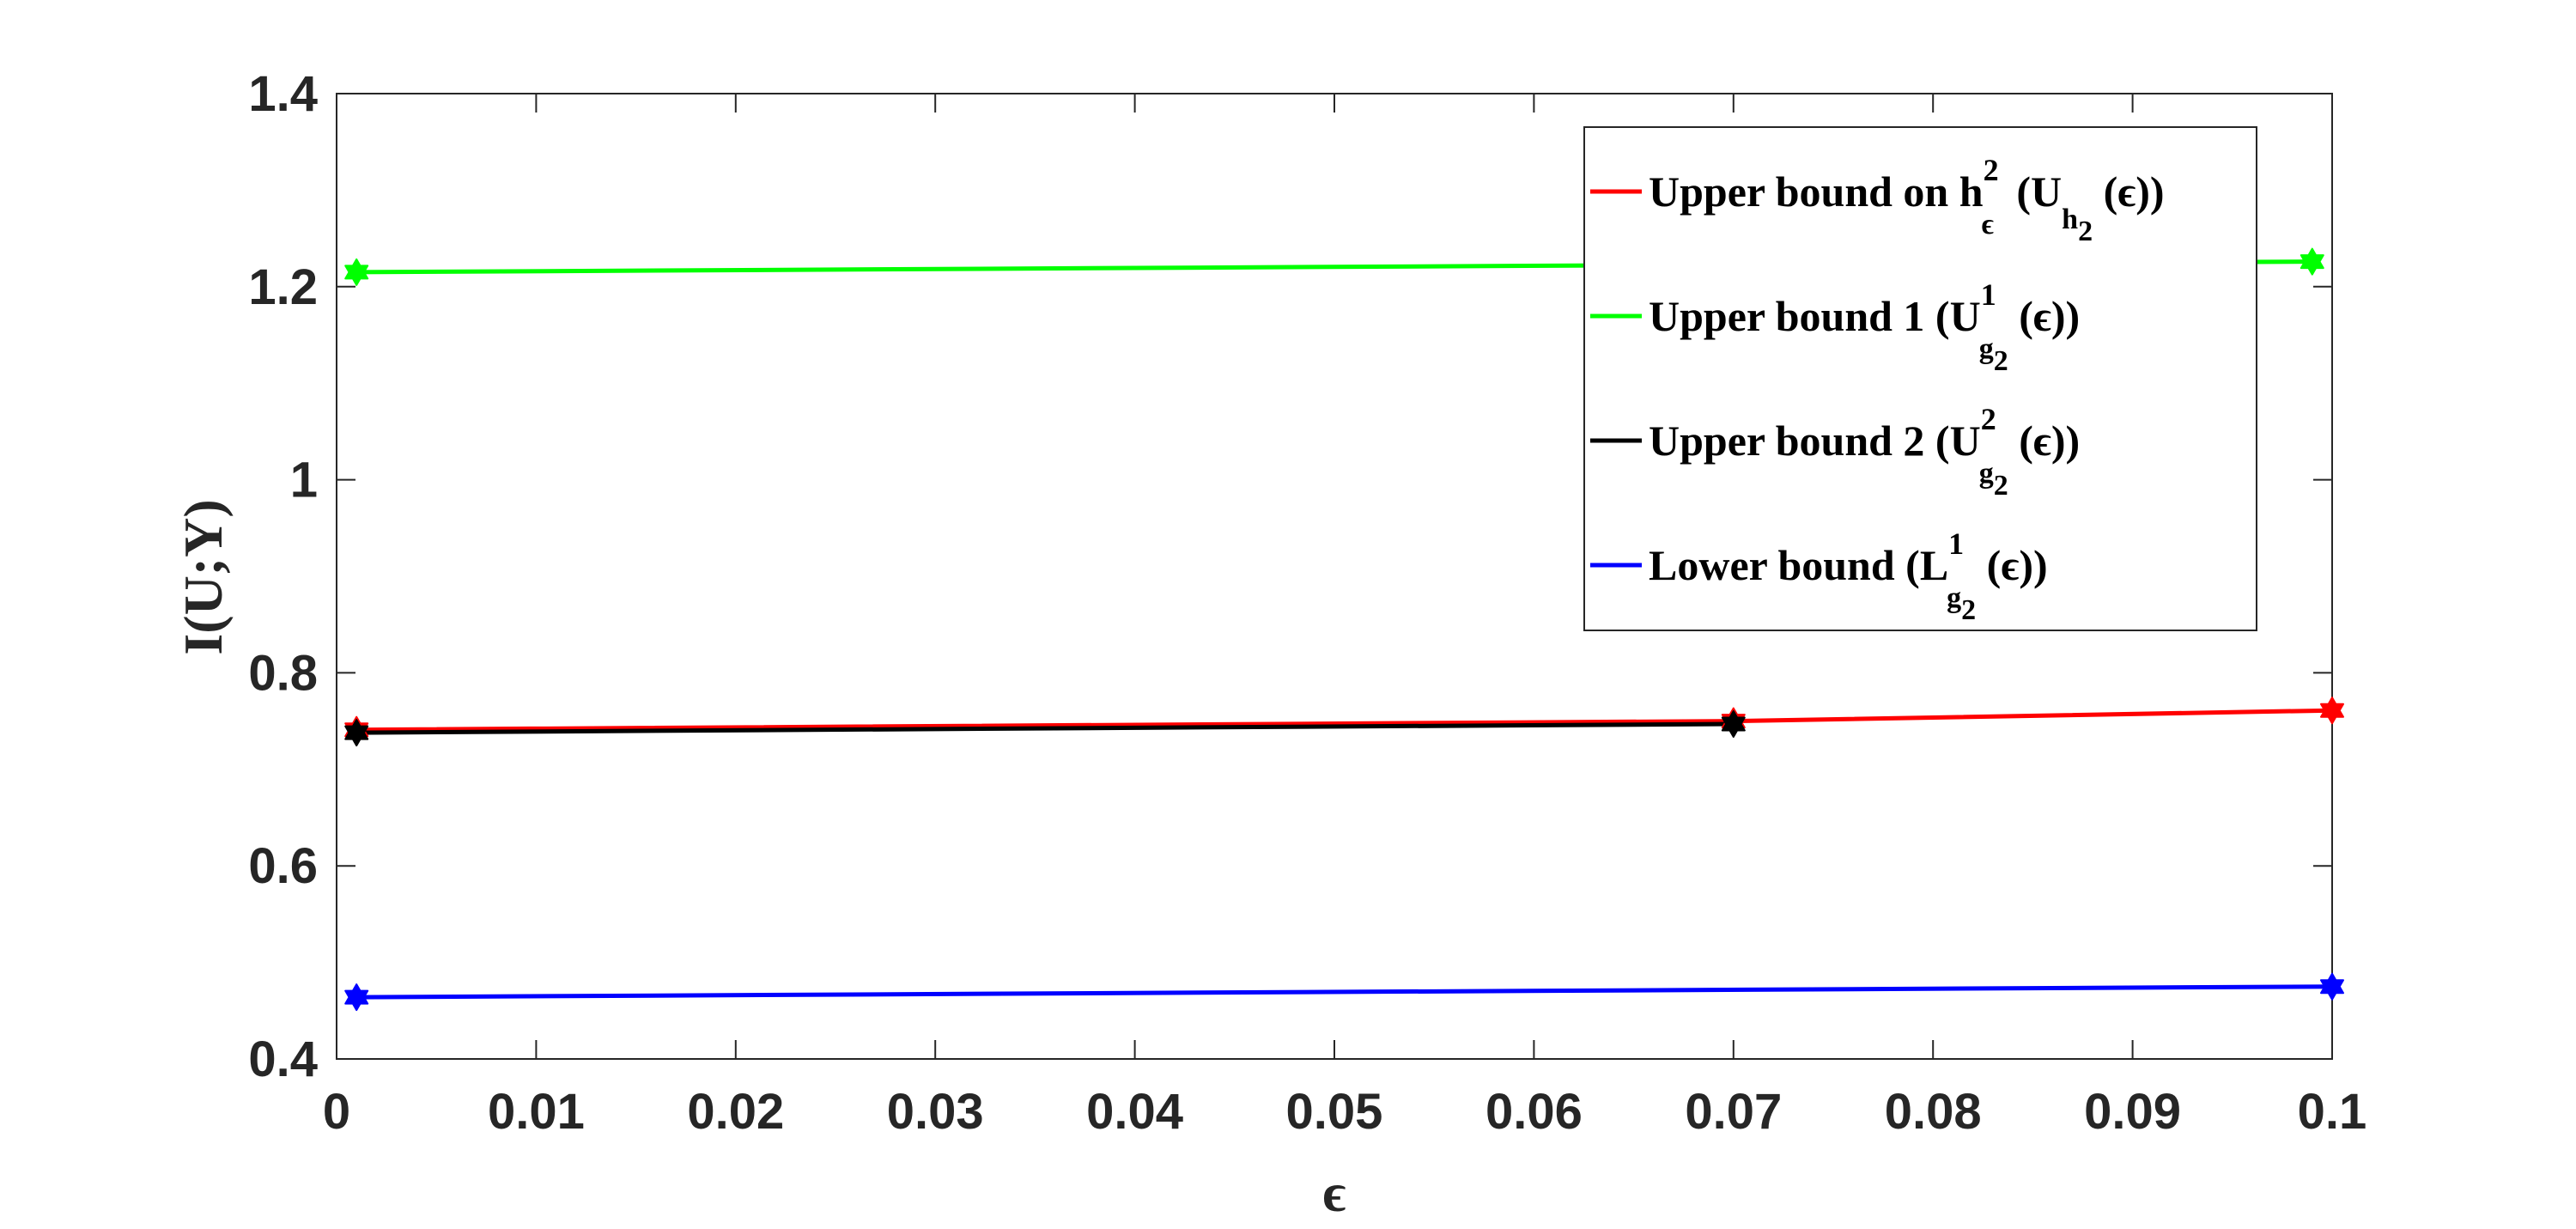  I want to click on x-tick-label: 0.05, so click(1334, 1112).